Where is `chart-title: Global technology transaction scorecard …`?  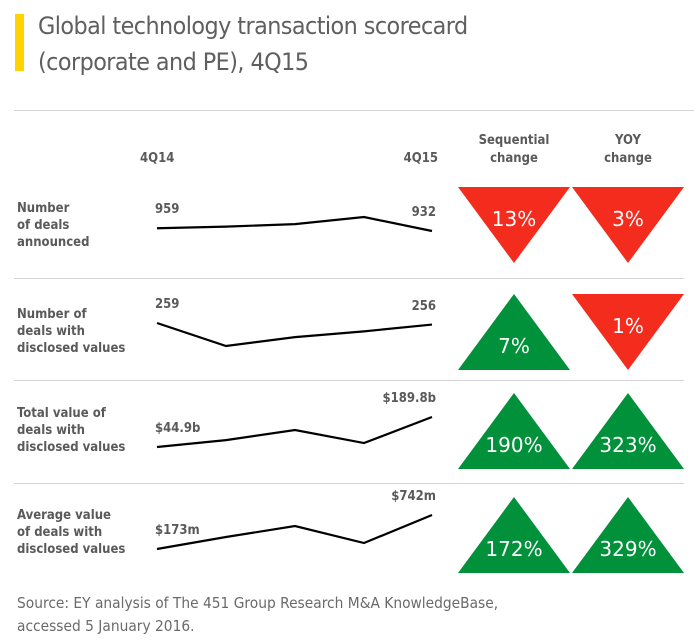 chart-title: Global technology transaction scorecard … is located at coordinates (253, 44).